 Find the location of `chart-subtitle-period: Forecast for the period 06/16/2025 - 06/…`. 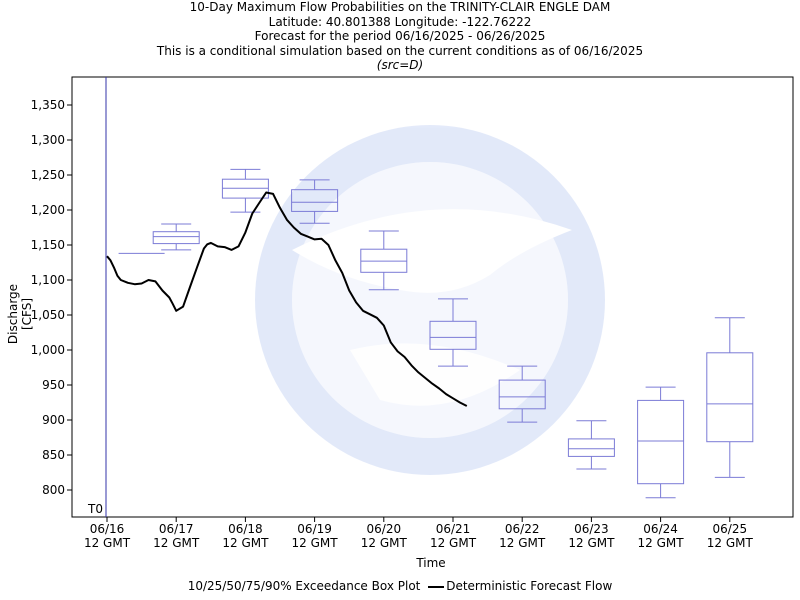

chart-subtitle-period: Forecast for the period 06/16/2025 - 06/… is located at coordinates (400, 36).